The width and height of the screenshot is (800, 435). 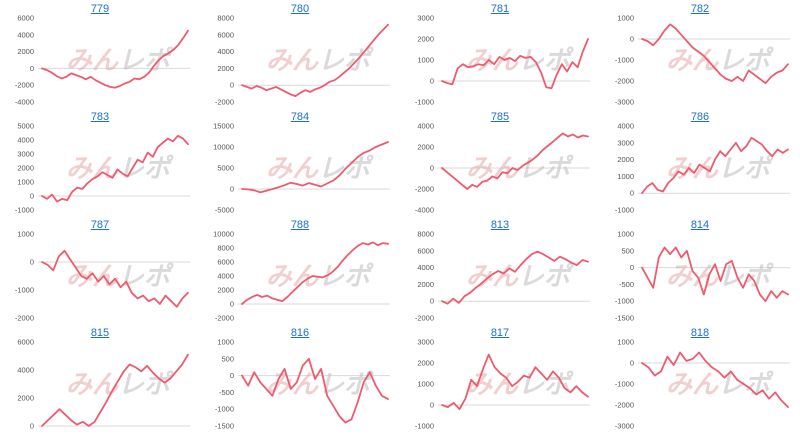 What do you see at coordinates (300, 225) in the screenshot?
I see `chart-title-link: 788` at bounding box center [300, 225].